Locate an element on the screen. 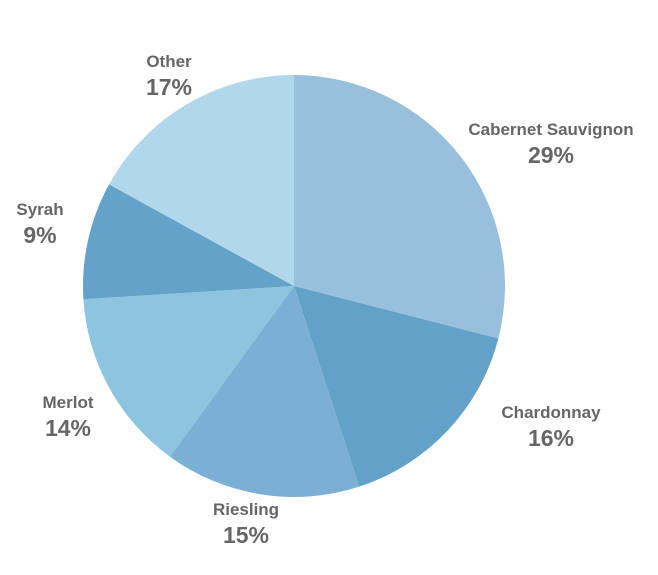 The height and width of the screenshot is (575, 658). slice-label: Syrah is located at coordinates (39, 209).